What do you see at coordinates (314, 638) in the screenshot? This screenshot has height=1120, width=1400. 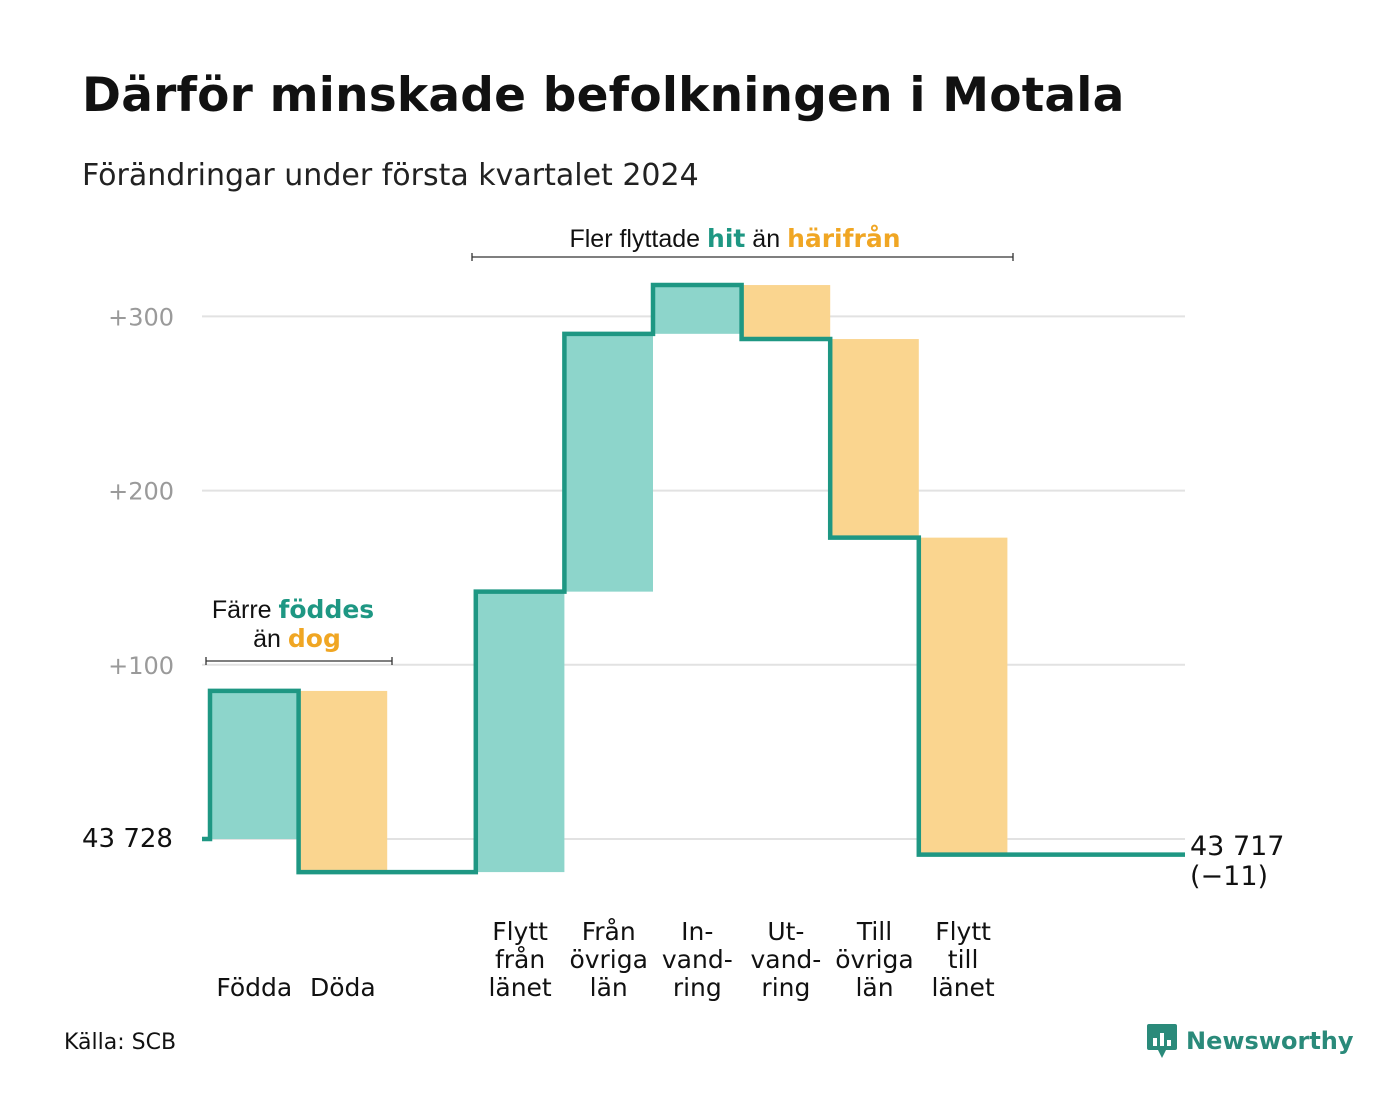 I see `annotation-away-text: dog` at bounding box center [314, 638].